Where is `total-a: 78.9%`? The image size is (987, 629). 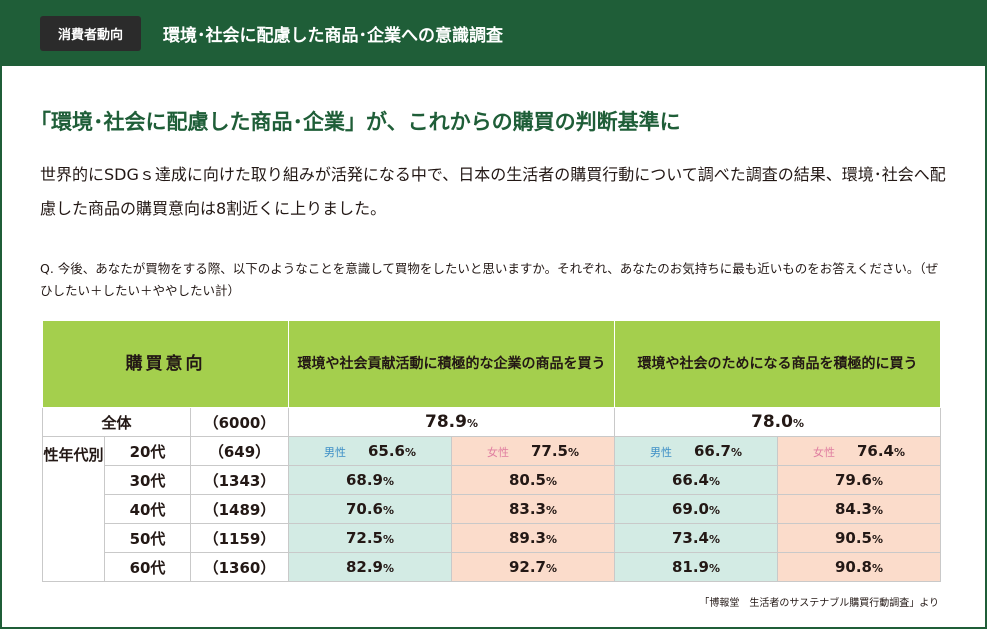
total-a: 78.9% is located at coordinates (451, 422).